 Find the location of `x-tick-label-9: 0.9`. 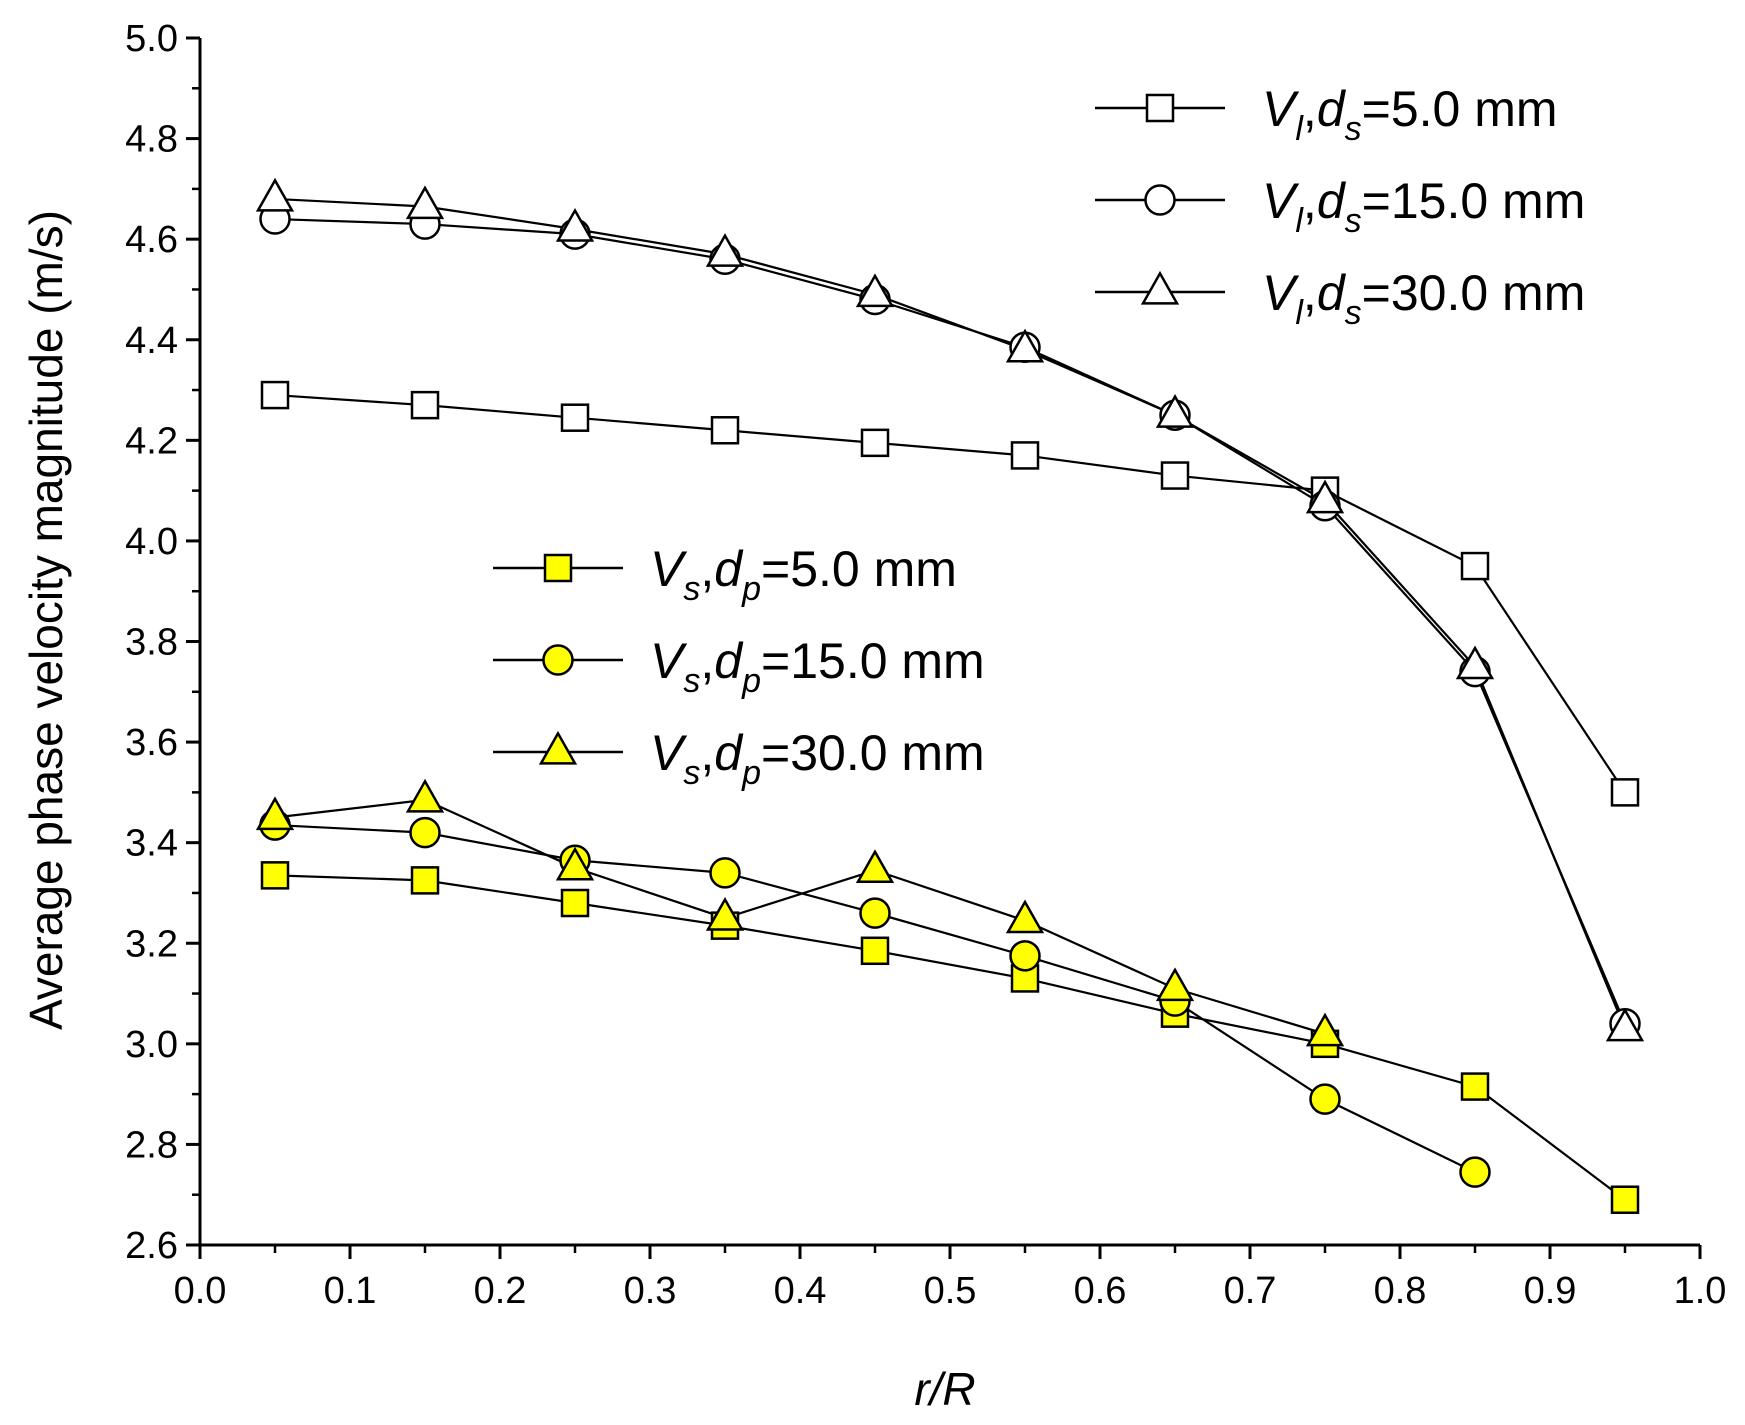

x-tick-label-9: 0.9 is located at coordinates (1550, 1291).